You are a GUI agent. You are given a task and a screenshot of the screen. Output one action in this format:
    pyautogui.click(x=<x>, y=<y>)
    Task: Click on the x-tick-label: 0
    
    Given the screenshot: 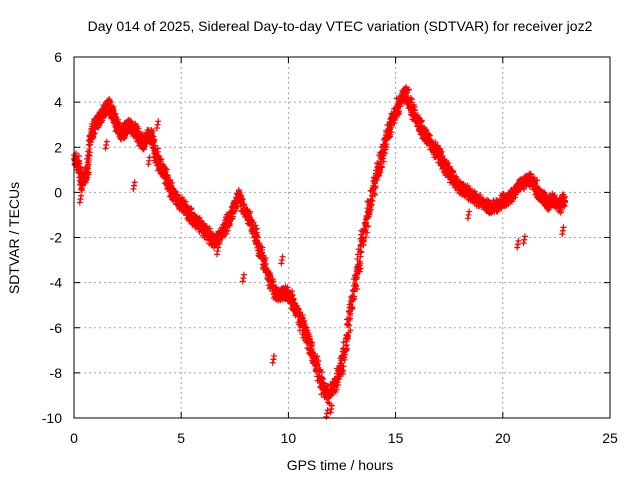 What is the action you would take?
    pyautogui.click(x=74, y=438)
    